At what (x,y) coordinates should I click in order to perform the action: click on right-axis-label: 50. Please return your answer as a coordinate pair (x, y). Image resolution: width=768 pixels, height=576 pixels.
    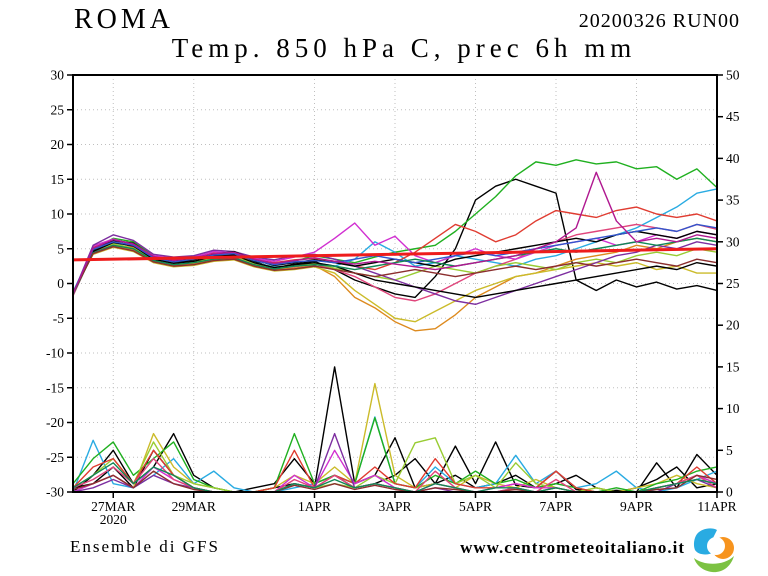
    Looking at the image, I should click on (733, 75).